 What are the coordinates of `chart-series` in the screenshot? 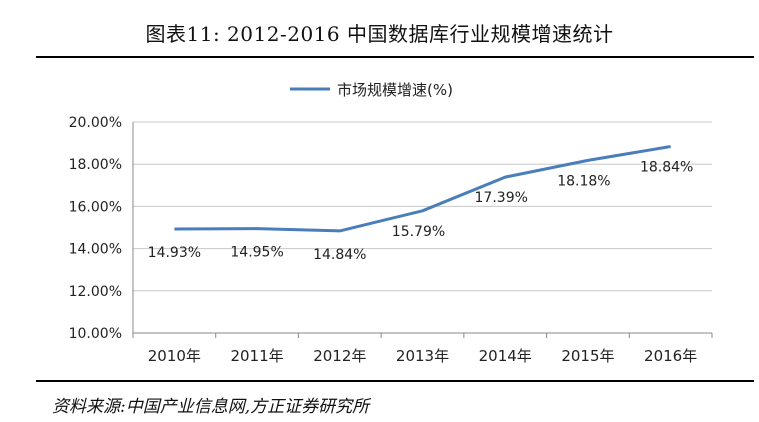 It's located at (422, 189).